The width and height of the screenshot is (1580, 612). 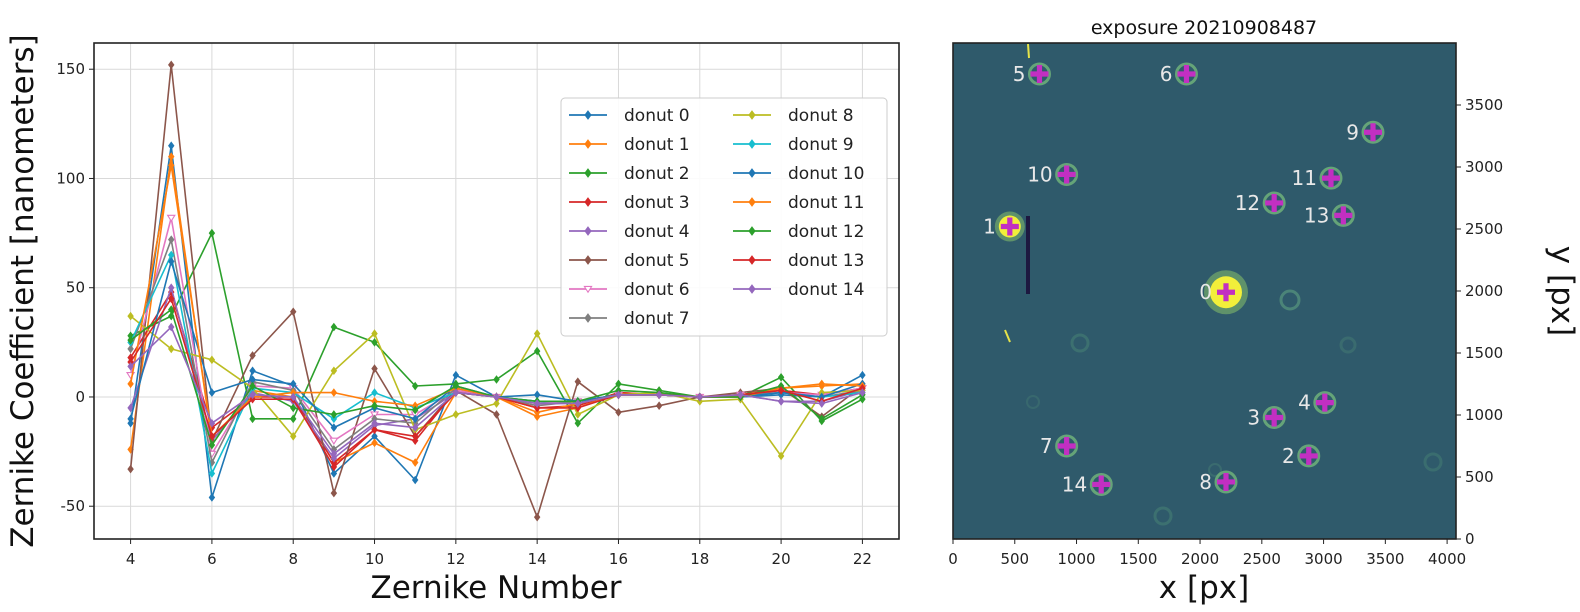 I want to click on donut-label: 1, so click(x=989, y=227).